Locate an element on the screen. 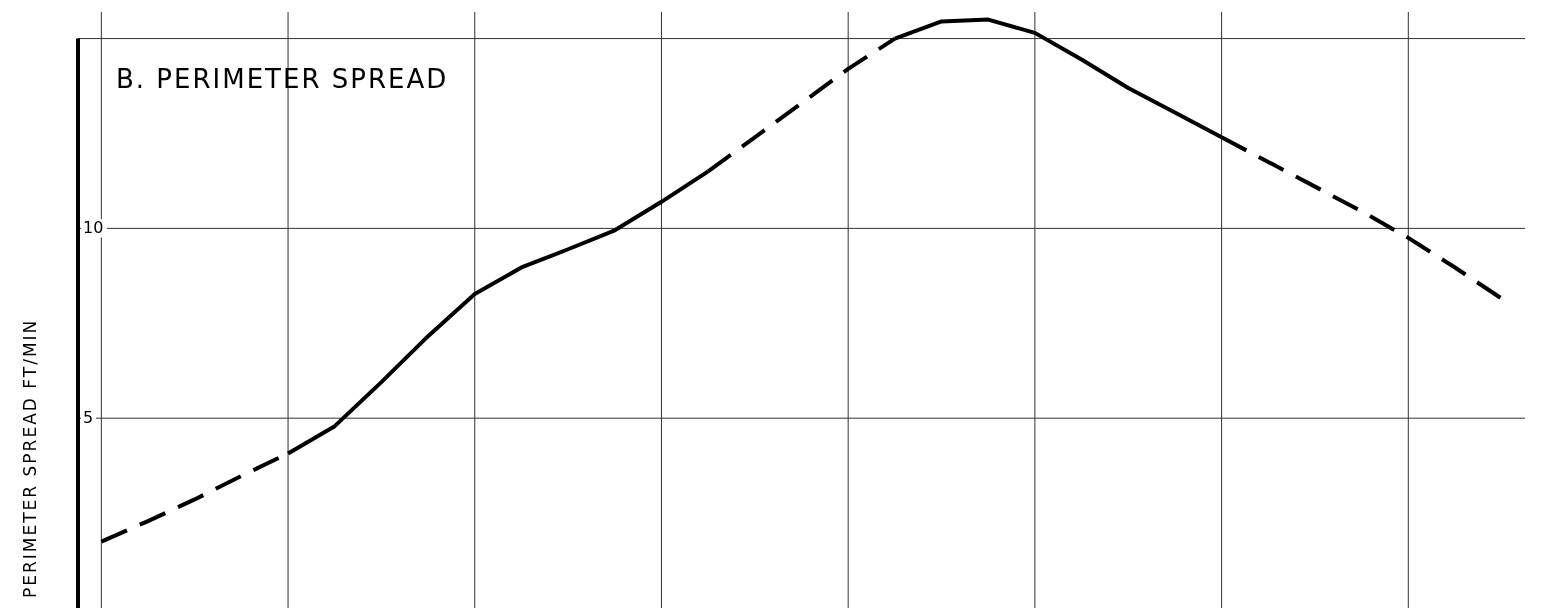  y-tick-label: 5 is located at coordinates (88, 417).